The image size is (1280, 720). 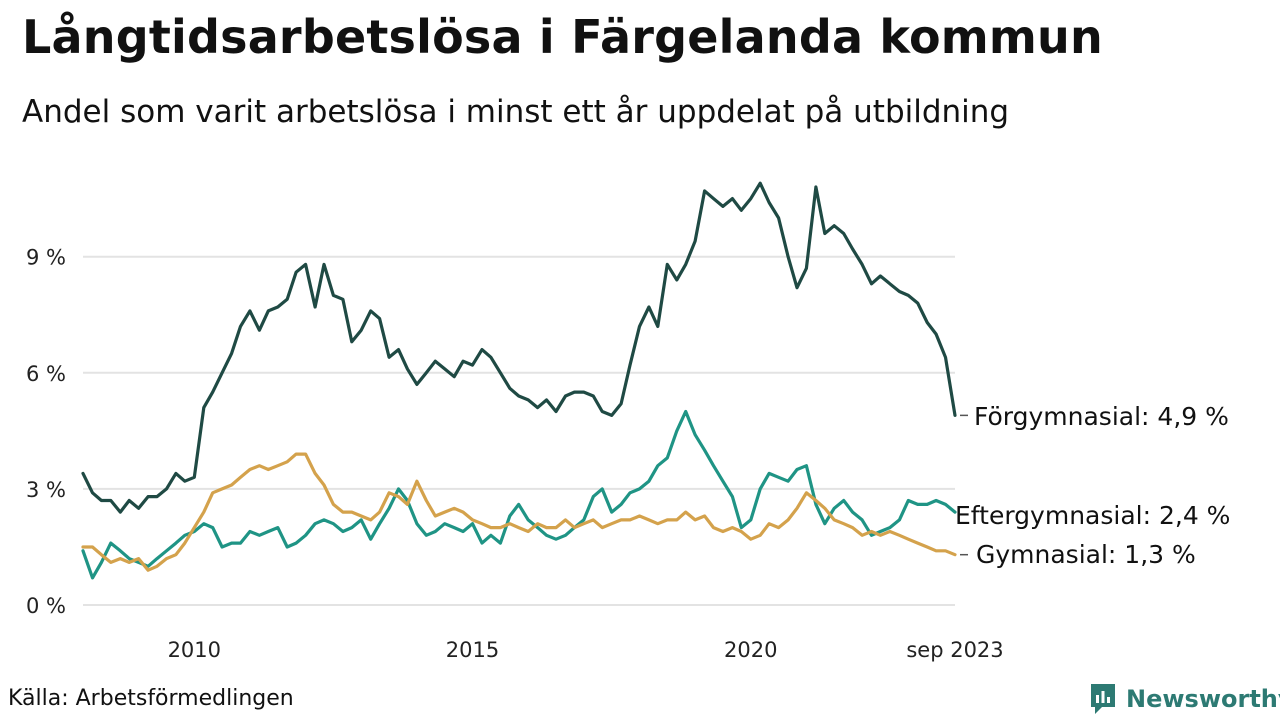 What do you see at coordinates (1103, 699) in the screenshot?
I see `newsworthy-icon` at bounding box center [1103, 699].